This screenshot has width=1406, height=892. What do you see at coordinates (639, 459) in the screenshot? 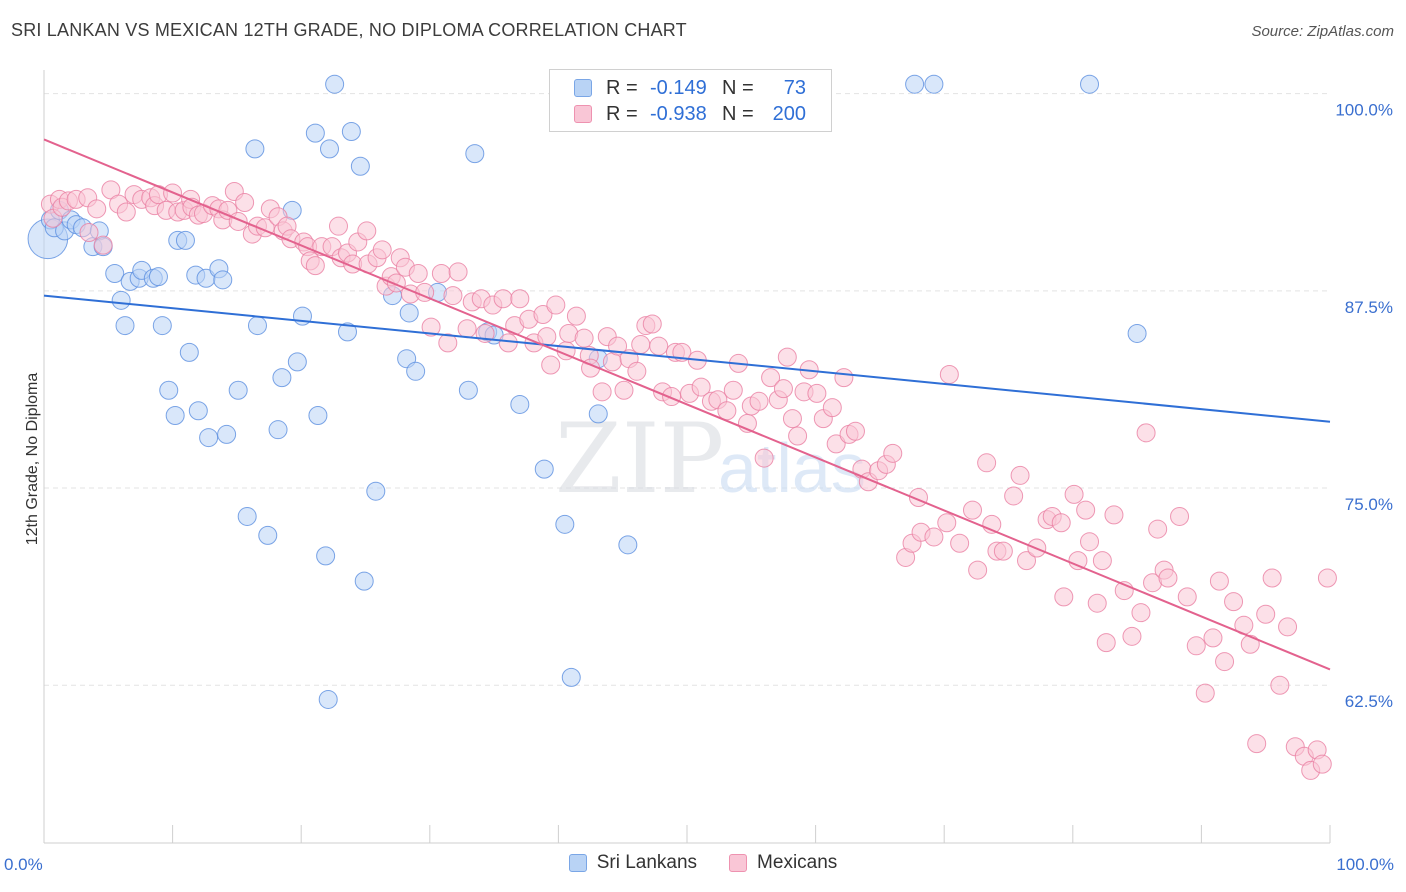
I see `watermark-zip: ZIP` at bounding box center [639, 459].